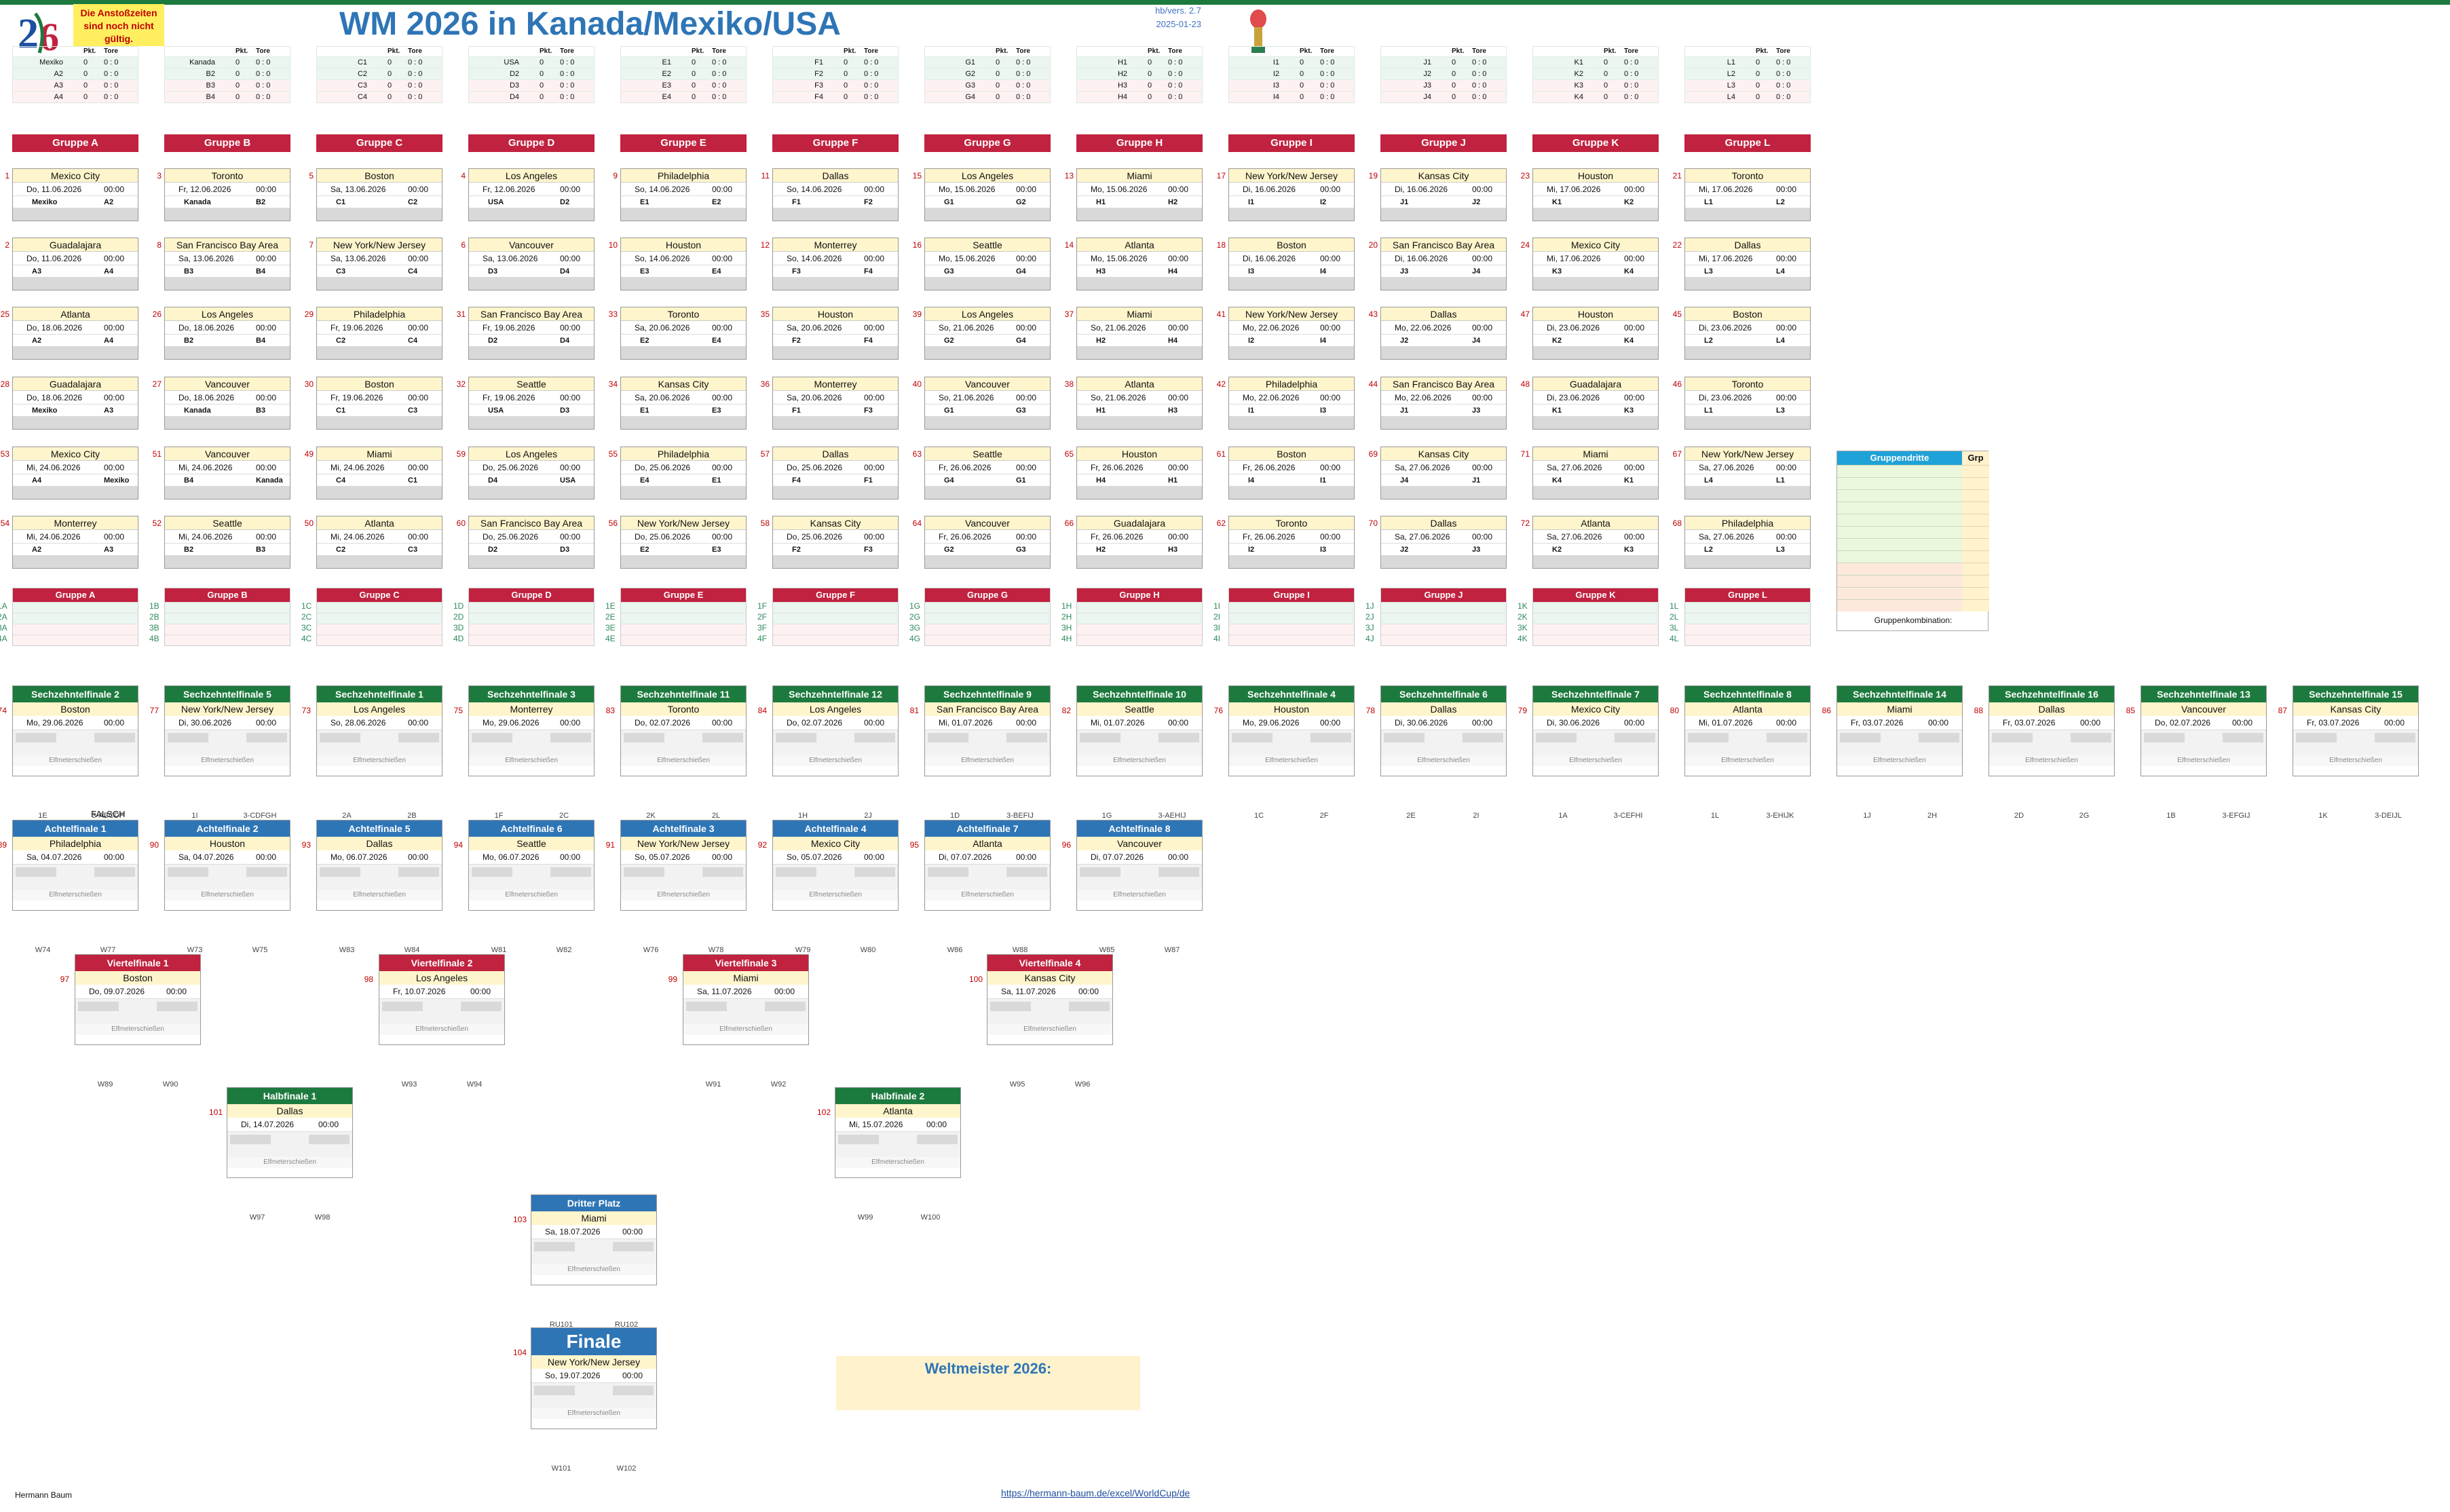 The height and width of the screenshot is (1512, 2450). Describe the element at coordinates (1139, 542) in the screenshot. I see `group-match-card: Guadalajara Fr, 26.06.2026 00:00 H2 H3` at that location.